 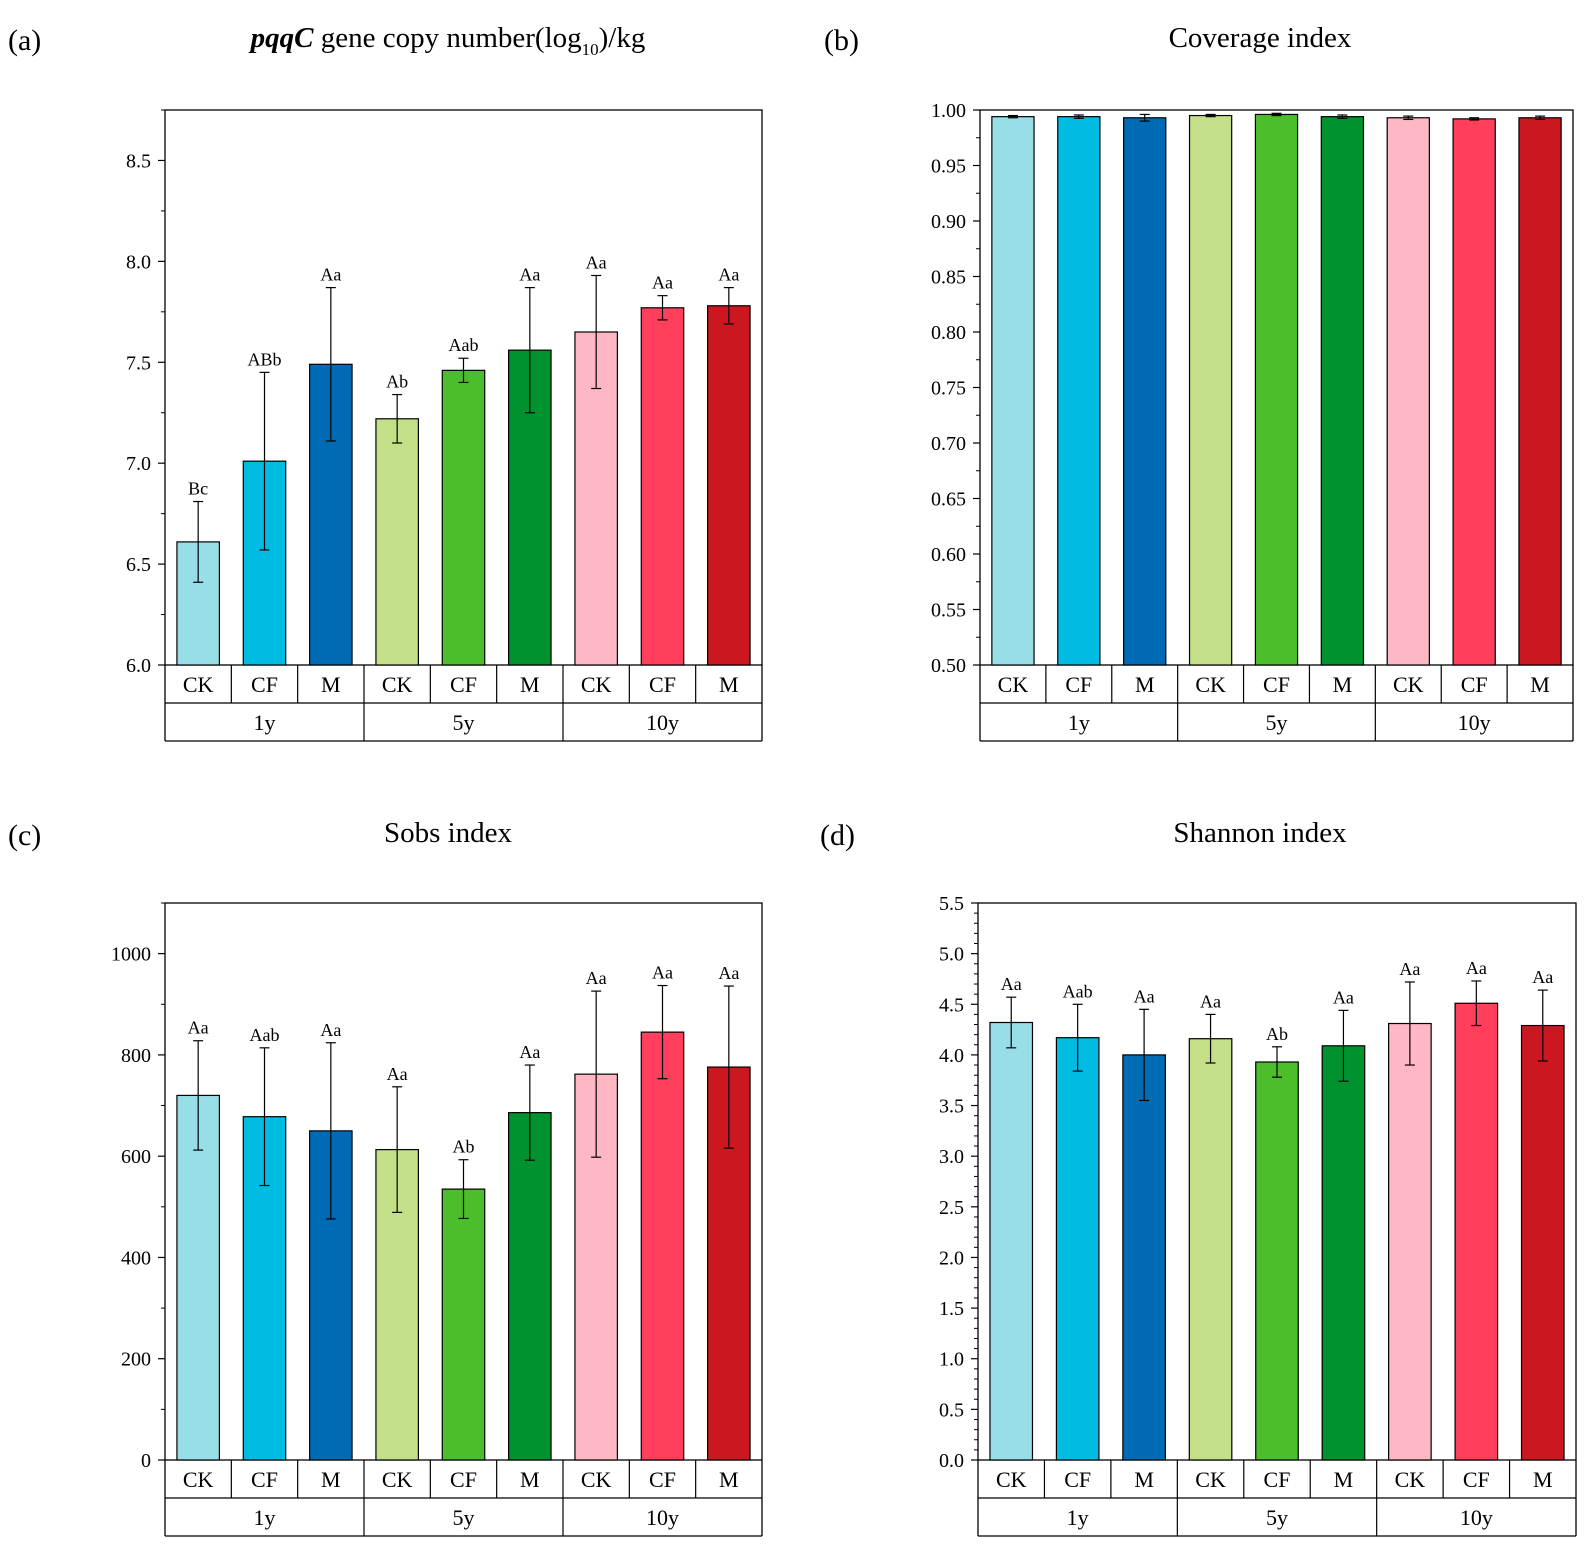 I want to click on y-tick-label: 0.5, so click(x=951, y=1410).